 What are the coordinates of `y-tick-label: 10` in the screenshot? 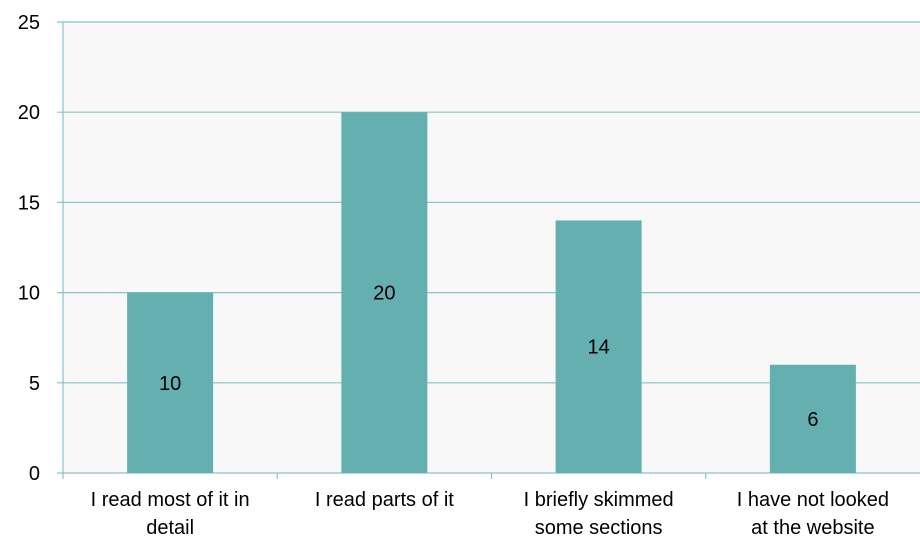 It's located at (29, 294).